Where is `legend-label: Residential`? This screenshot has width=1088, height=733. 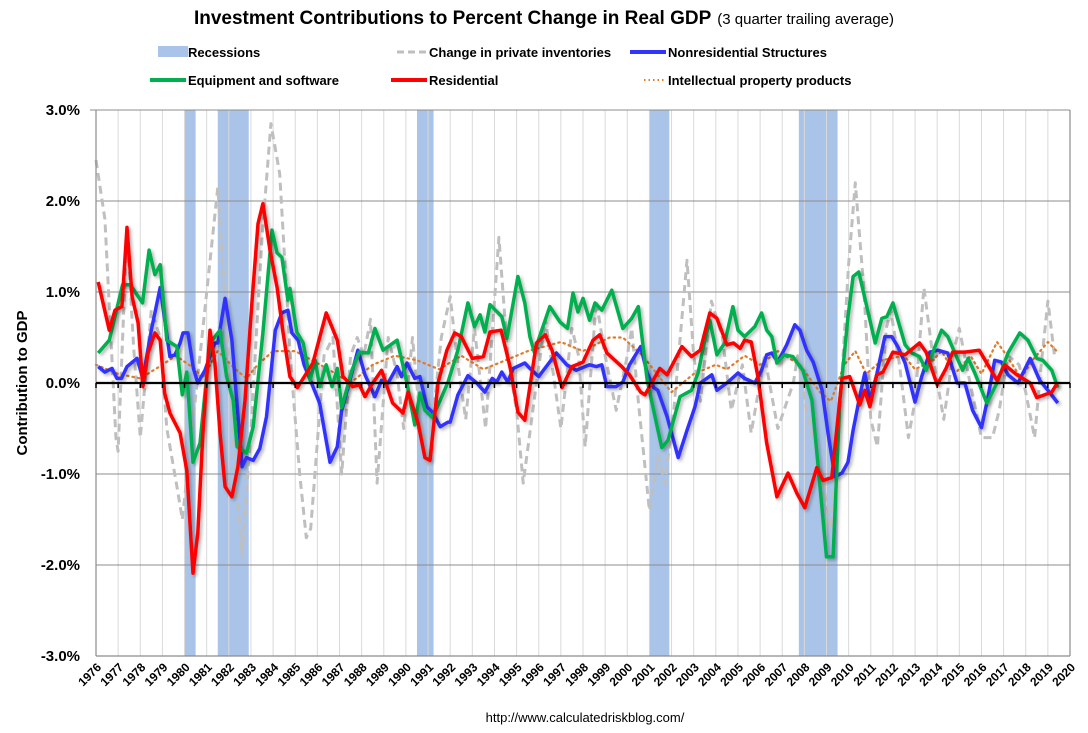
legend-label: Residential is located at coordinates (463, 80).